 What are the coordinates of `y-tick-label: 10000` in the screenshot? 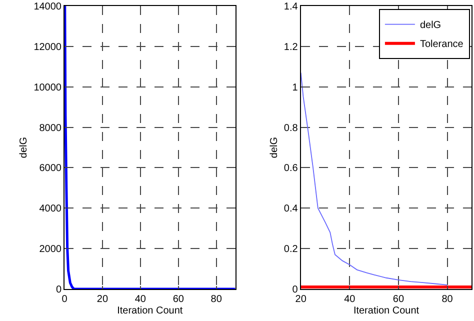 It's located at (48, 88).